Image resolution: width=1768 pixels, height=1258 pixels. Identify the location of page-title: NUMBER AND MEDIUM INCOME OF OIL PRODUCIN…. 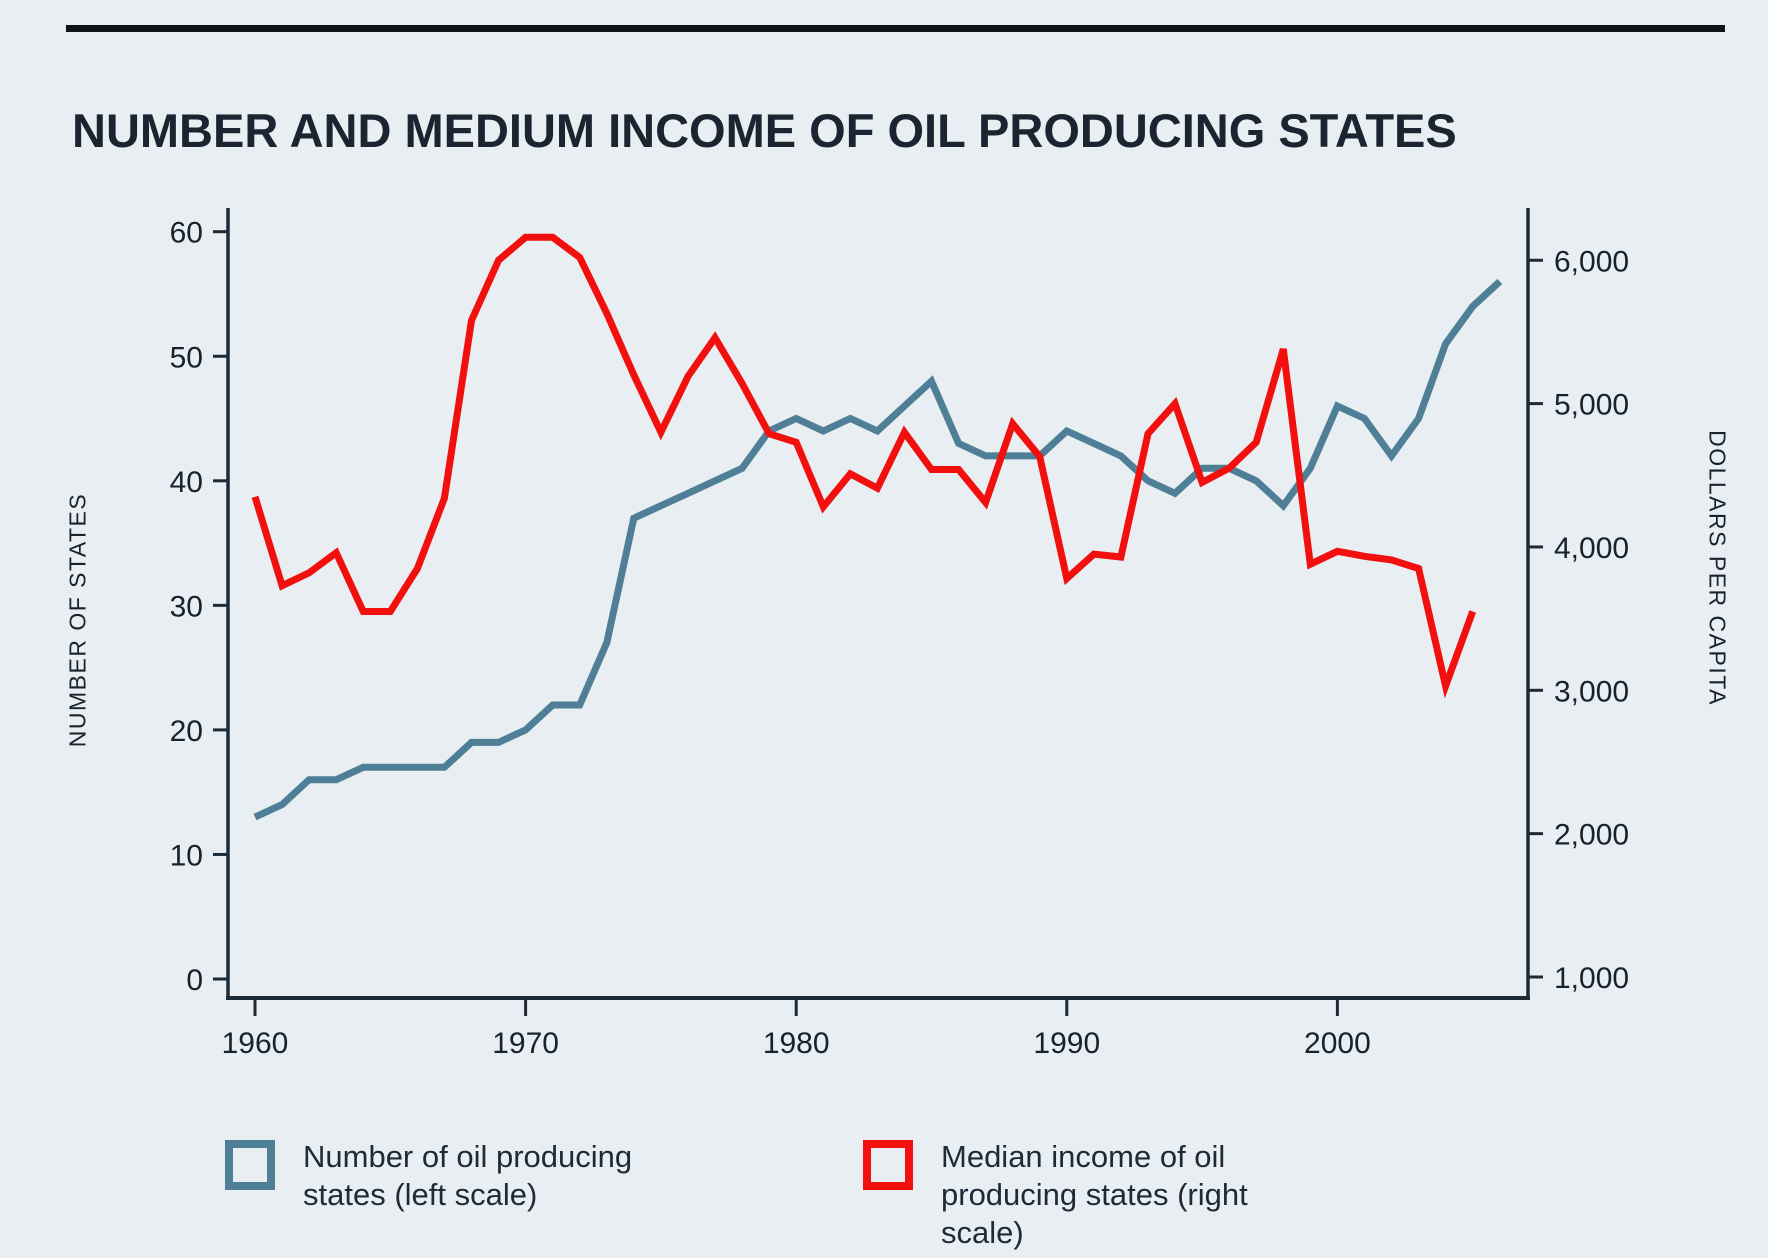
(764, 131).